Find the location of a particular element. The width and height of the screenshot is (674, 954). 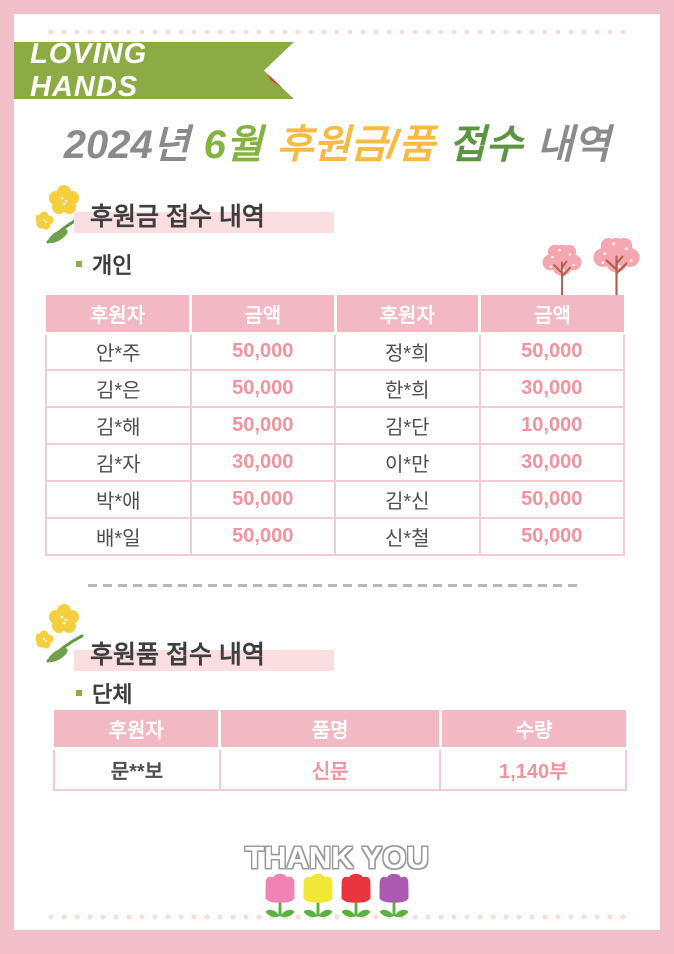

header-row: 후원자 품명 수량 is located at coordinates (340, 730).